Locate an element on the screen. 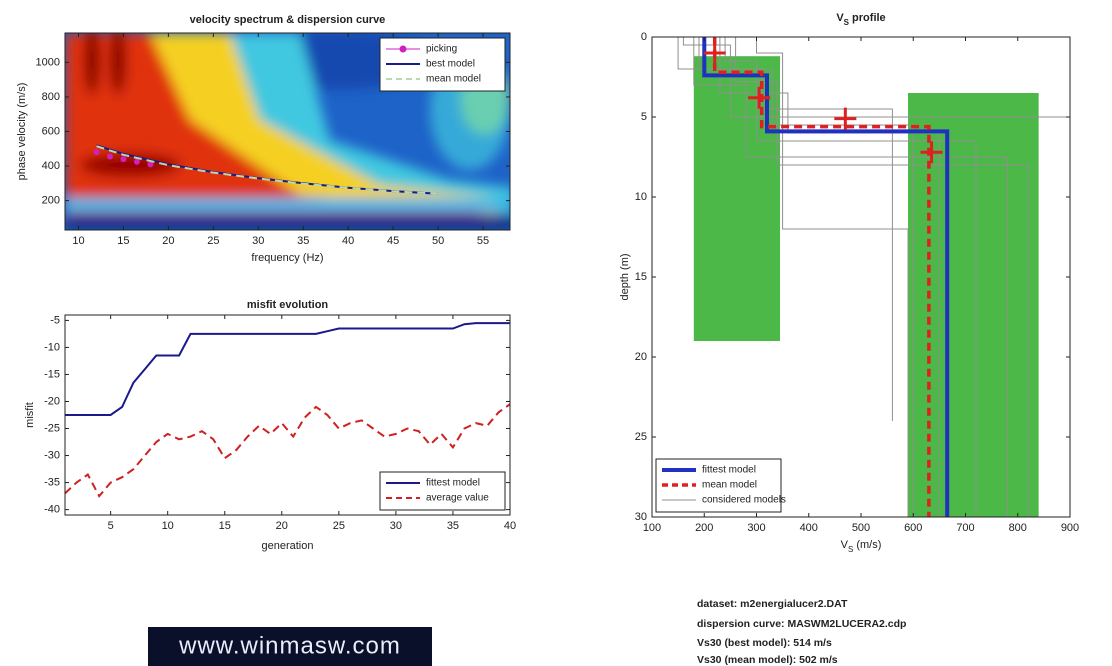  plot-area is located at coordinates (266, 169).